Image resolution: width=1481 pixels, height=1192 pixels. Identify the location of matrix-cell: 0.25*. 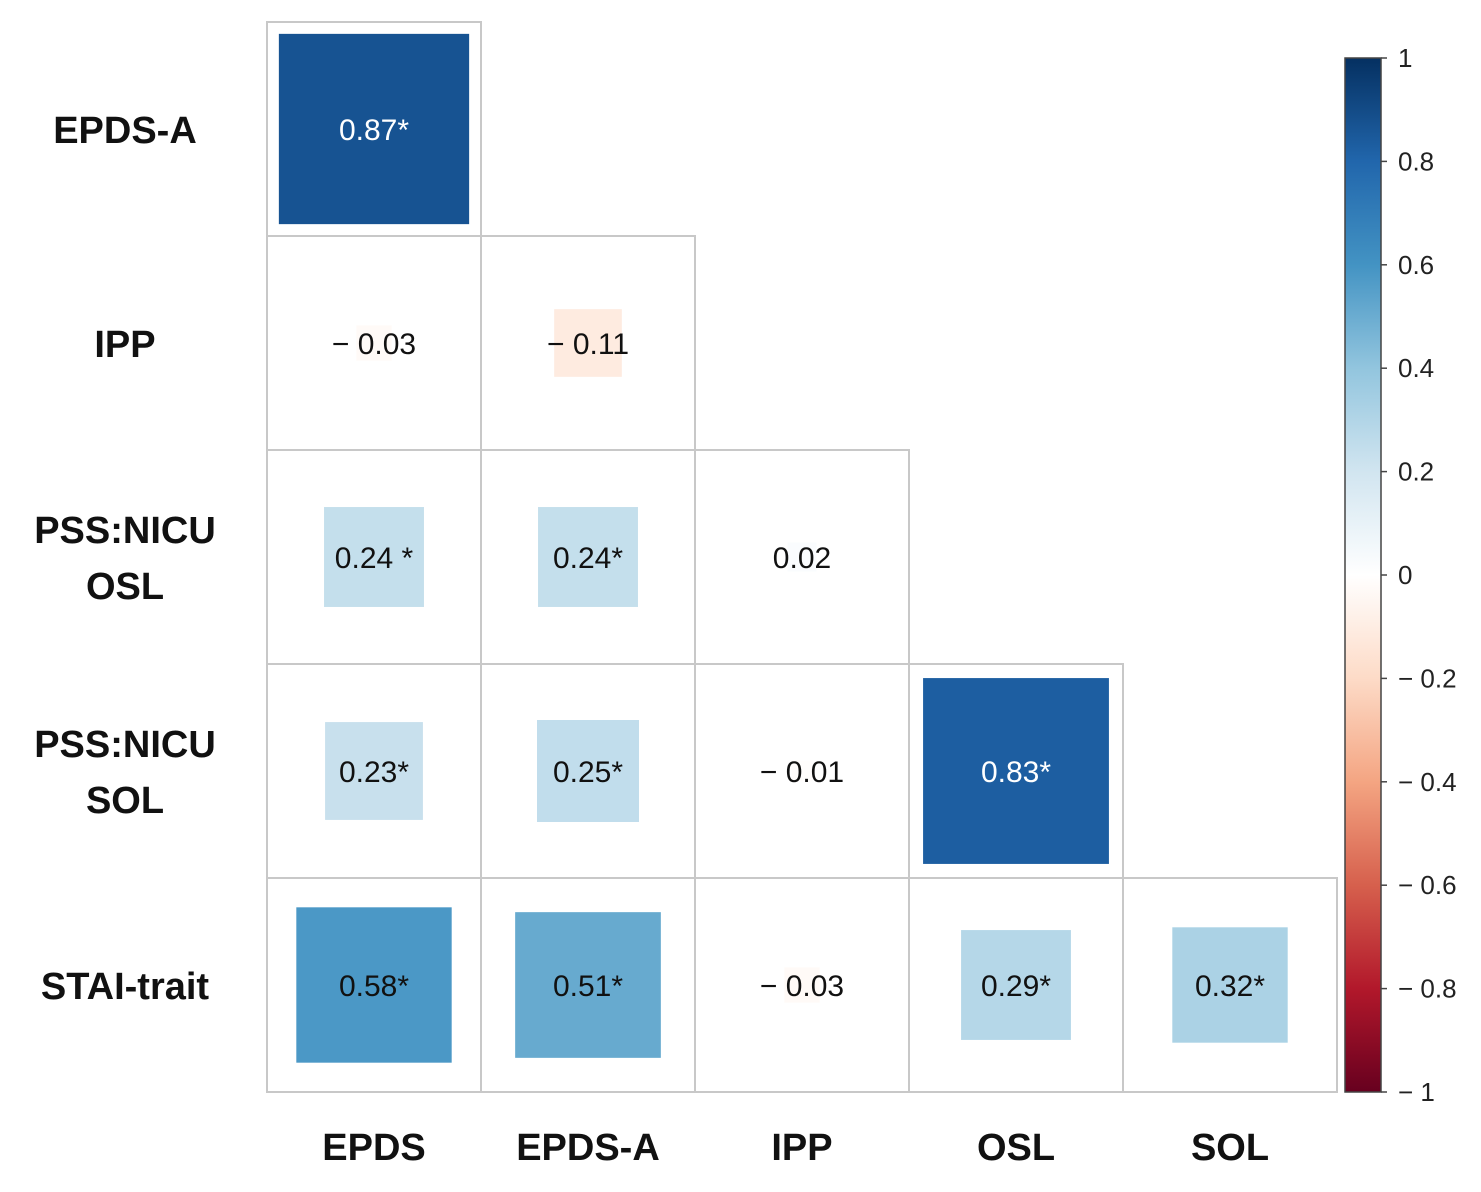
(588, 771).